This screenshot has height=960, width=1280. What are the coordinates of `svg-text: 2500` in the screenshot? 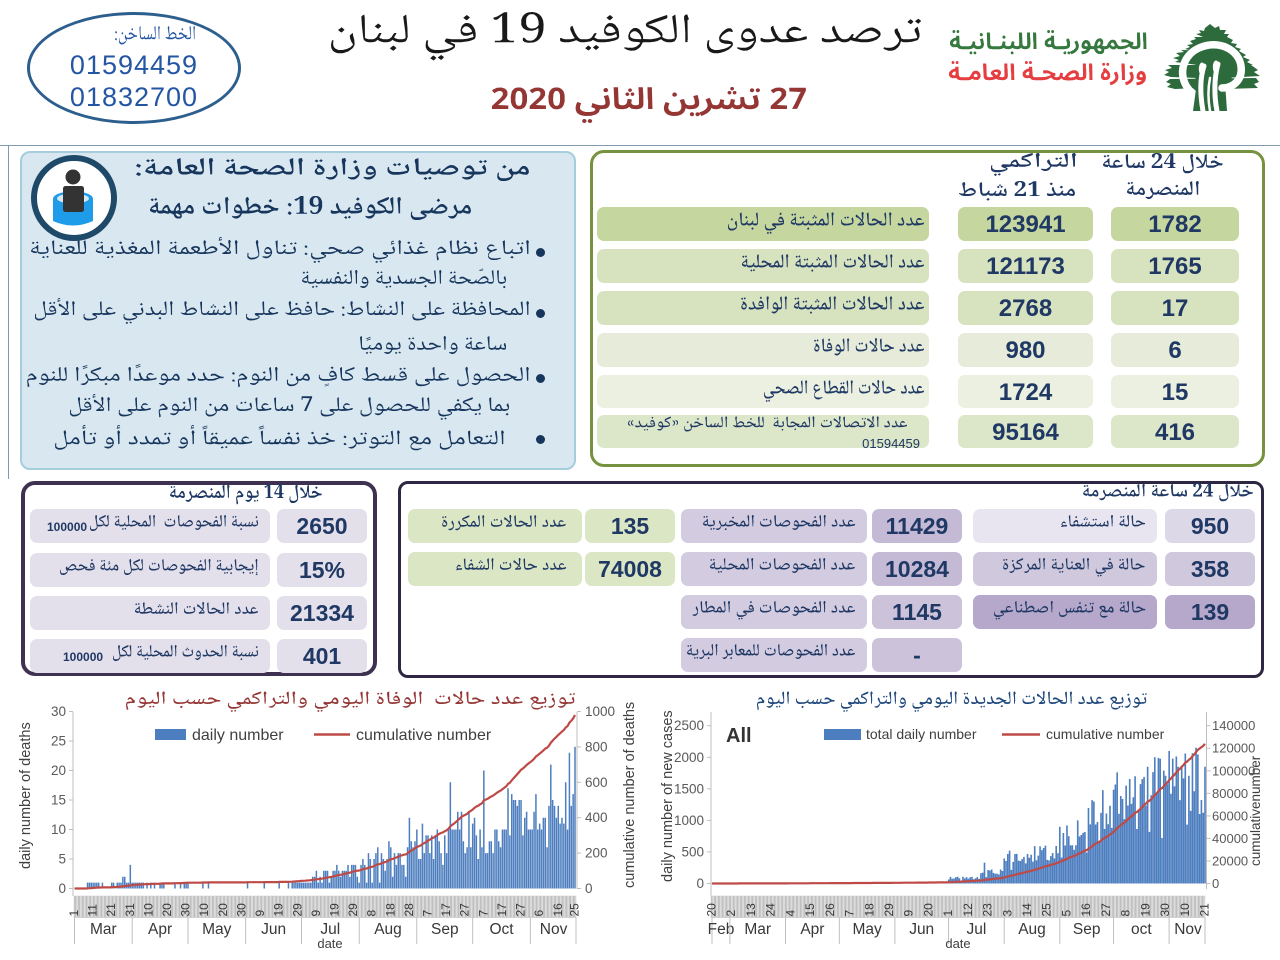 It's located at (689, 725).